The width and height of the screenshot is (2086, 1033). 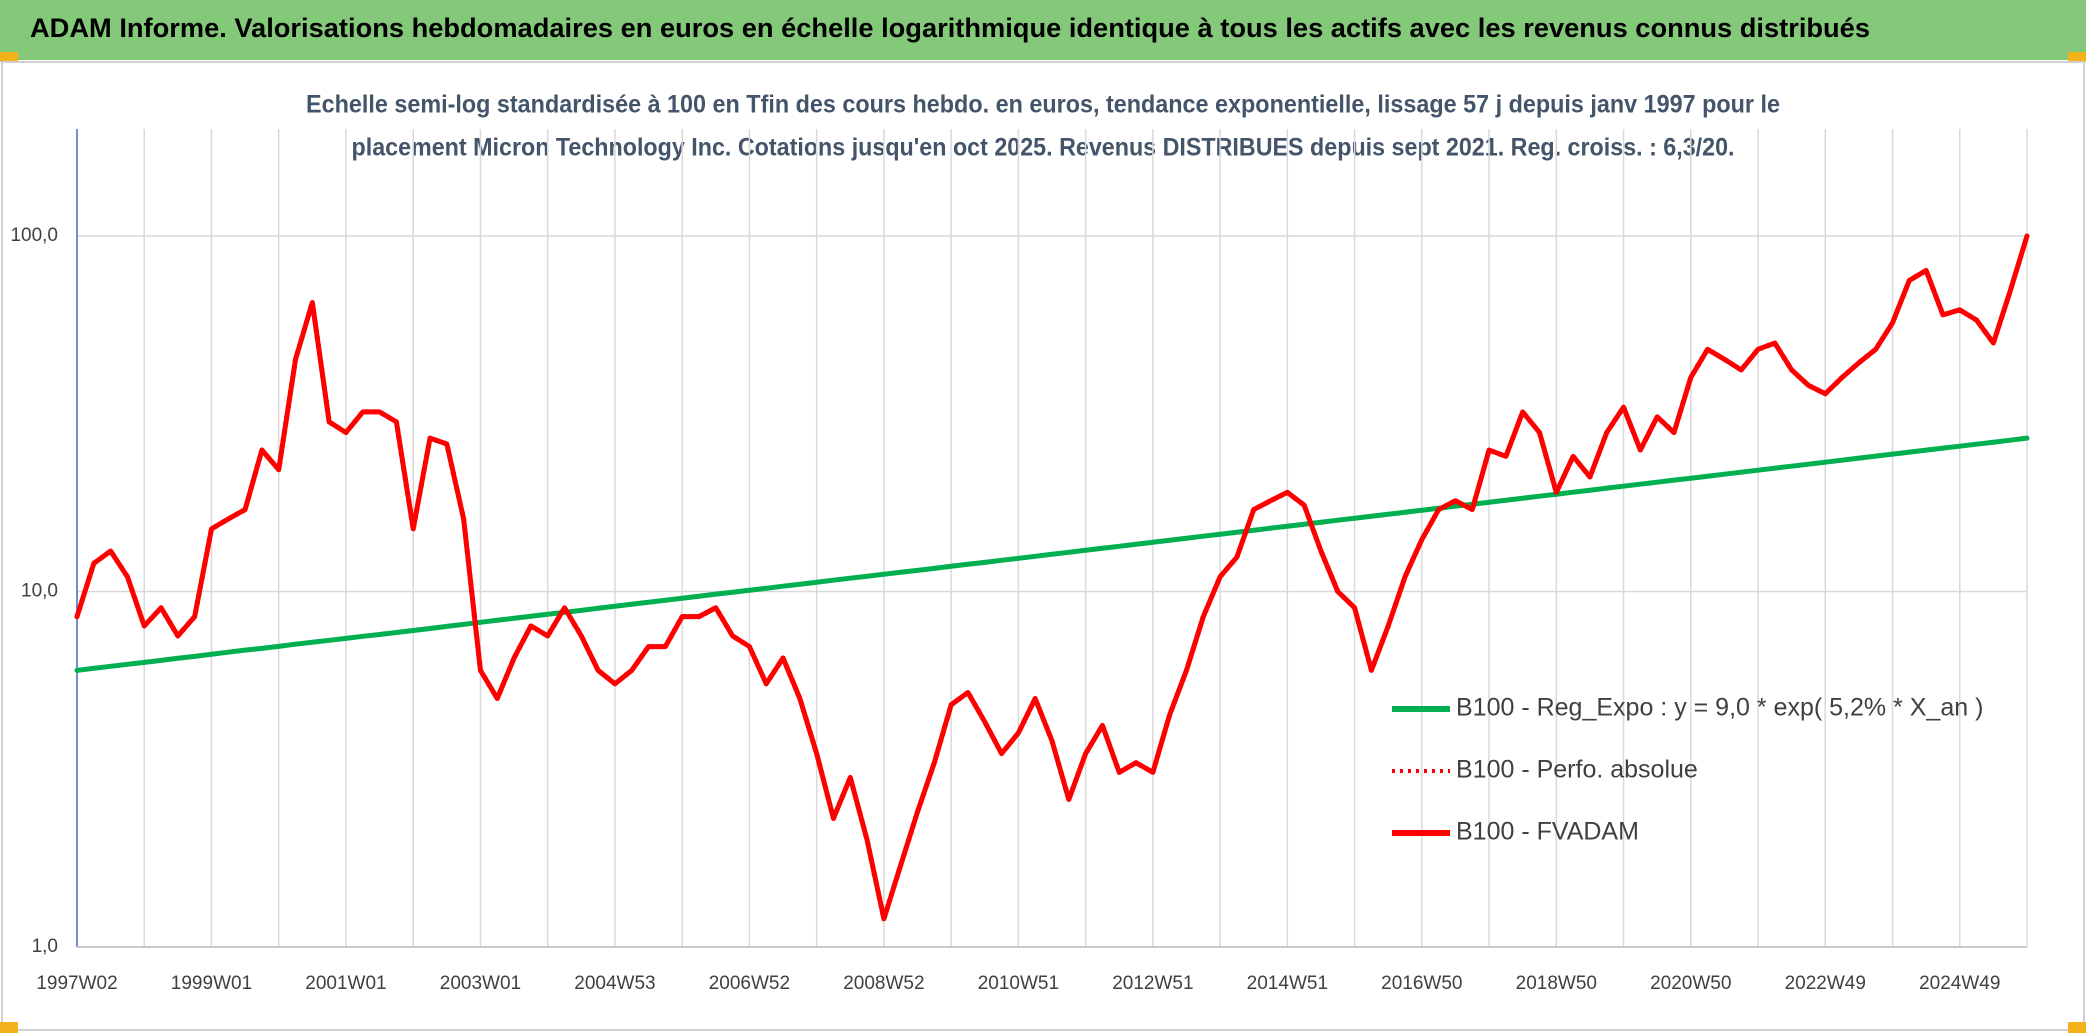 I want to click on x-tick-label: 2006W52, so click(x=749, y=983).